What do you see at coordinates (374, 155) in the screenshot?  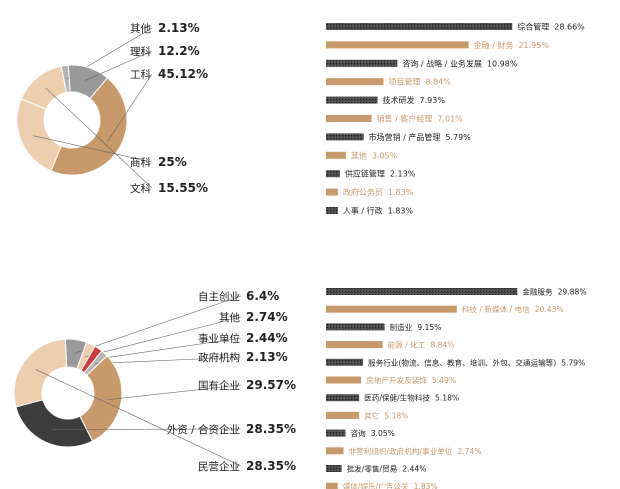 I see `bar-category-label-7: 其他 3.05%` at bounding box center [374, 155].